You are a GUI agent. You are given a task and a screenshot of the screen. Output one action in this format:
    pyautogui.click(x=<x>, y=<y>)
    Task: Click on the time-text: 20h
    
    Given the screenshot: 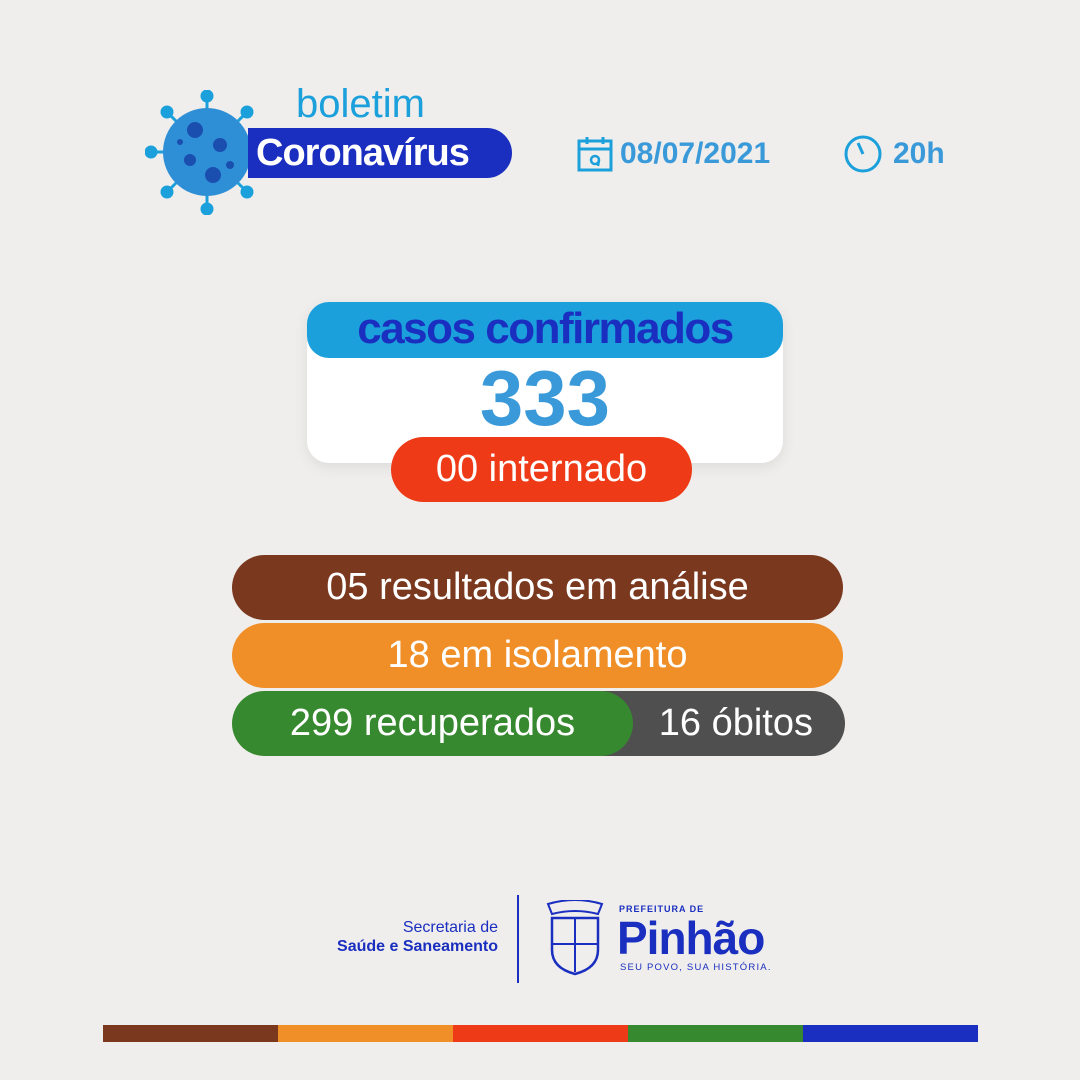 What is the action you would take?
    pyautogui.click(x=919, y=153)
    